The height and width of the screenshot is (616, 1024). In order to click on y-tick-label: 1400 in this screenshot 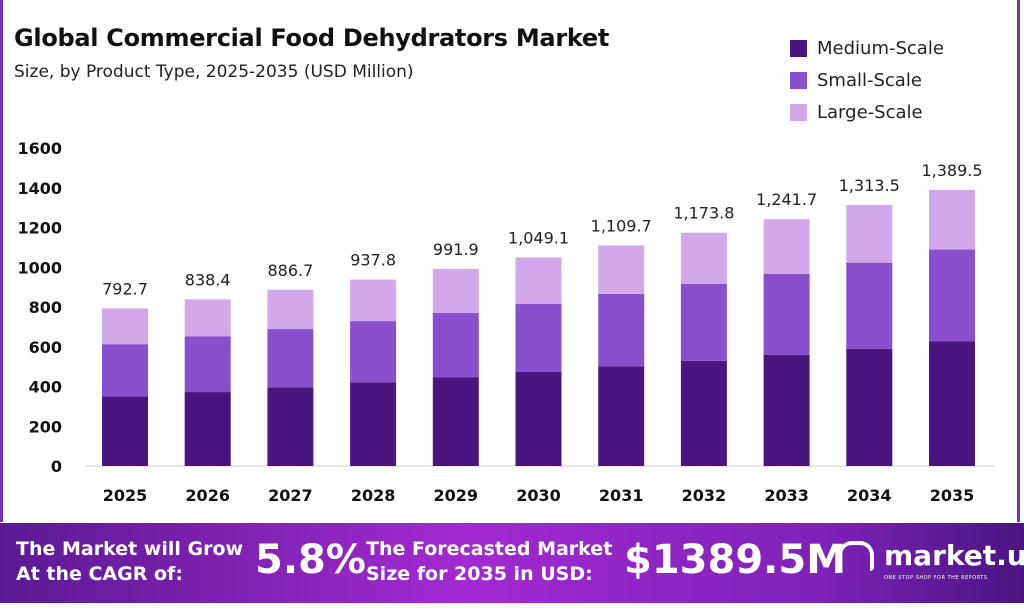, I will do `click(39, 188)`.